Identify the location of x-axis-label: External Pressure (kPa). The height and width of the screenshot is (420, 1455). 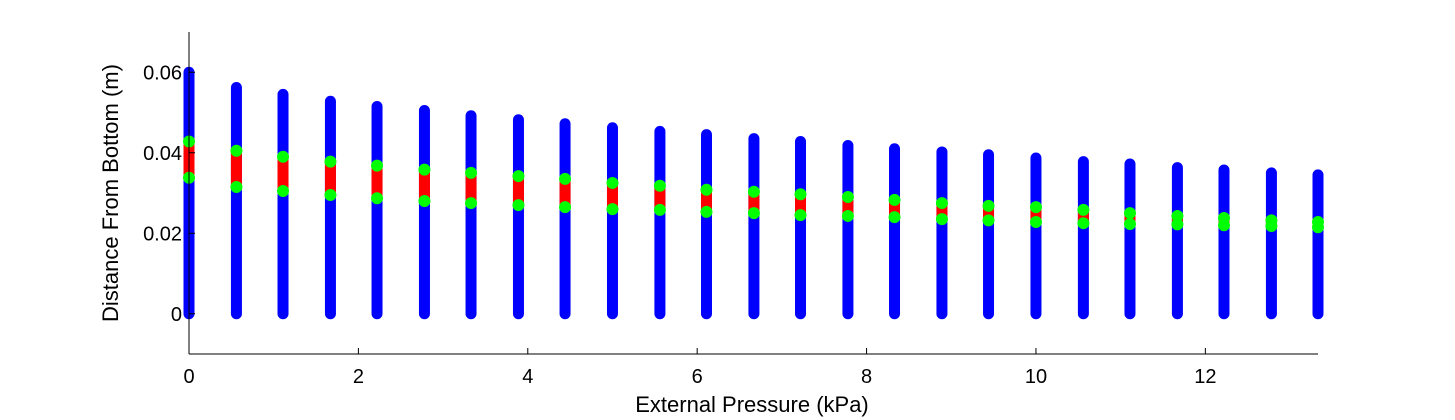
(752, 404).